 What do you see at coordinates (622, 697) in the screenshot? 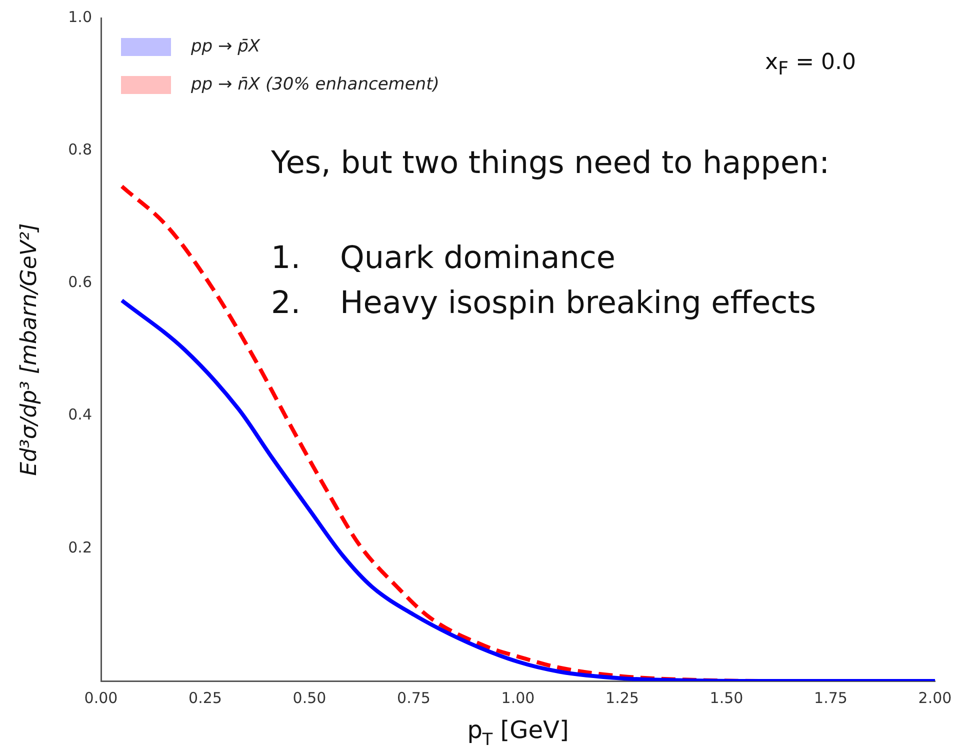
I see `x-tick-label: 1.25` at bounding box center [622, 697].